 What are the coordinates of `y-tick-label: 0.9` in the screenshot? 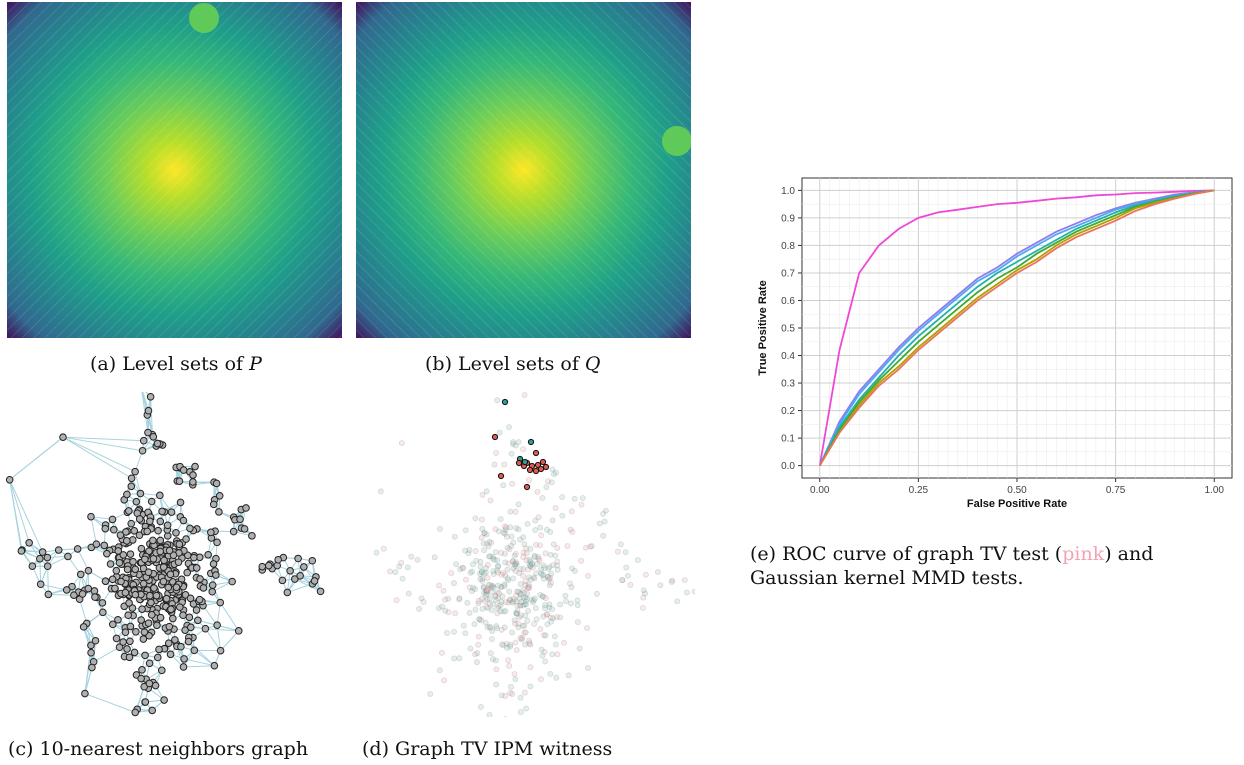 It's located at (788, 218).